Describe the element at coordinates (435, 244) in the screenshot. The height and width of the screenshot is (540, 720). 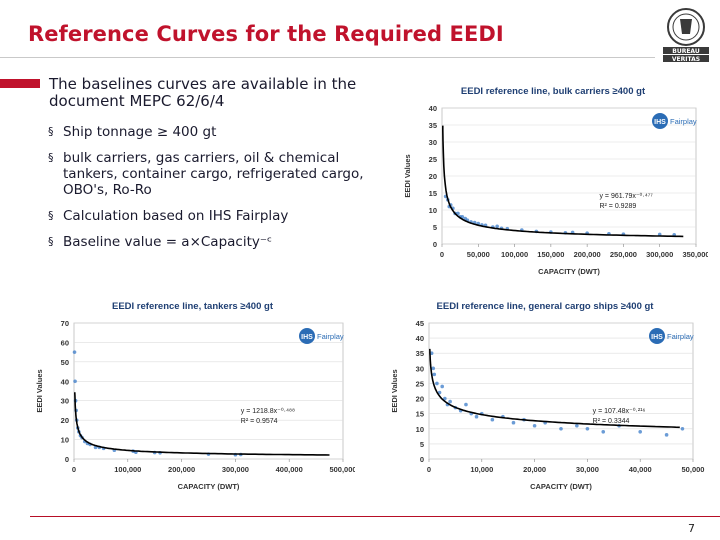
I see `y-tick-label: 0` at that location.